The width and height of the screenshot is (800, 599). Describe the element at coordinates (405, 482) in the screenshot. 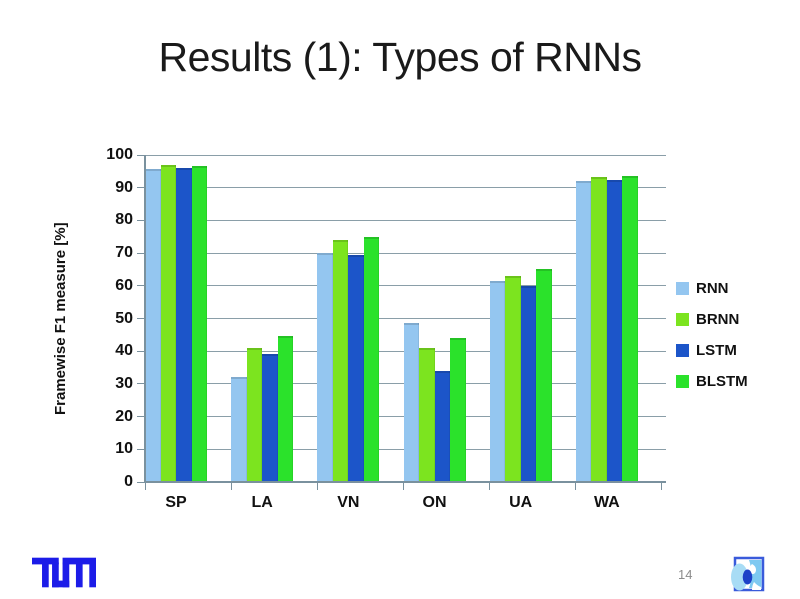

I see `x-axis-line` at that location.